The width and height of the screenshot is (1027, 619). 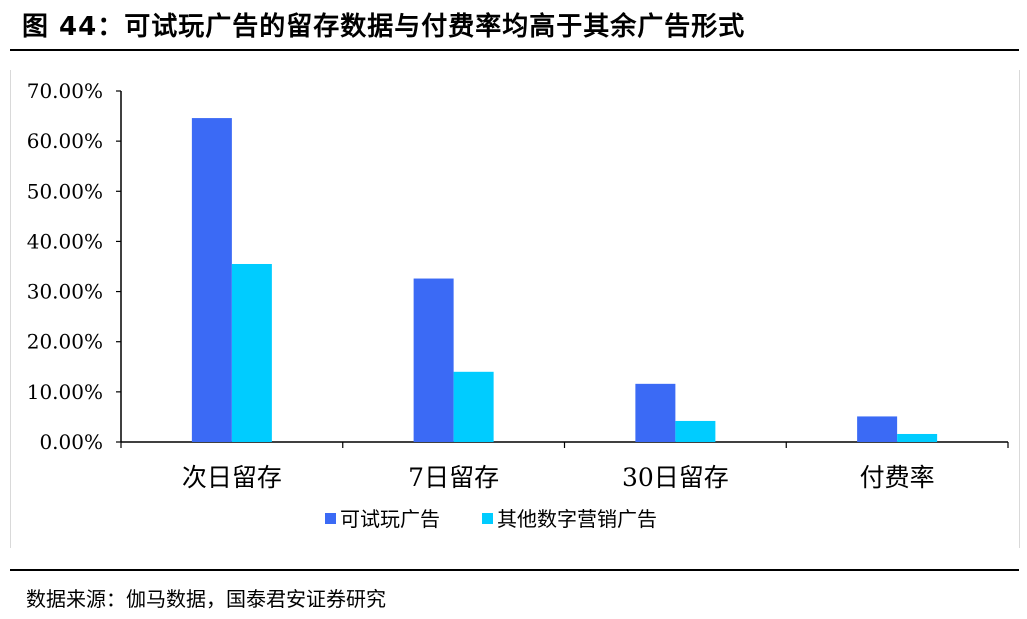 What do you see at coordinates (453, 477) in the screenshot?
I see `x-category-label: 7日留存` at bounding box center [453, 477].